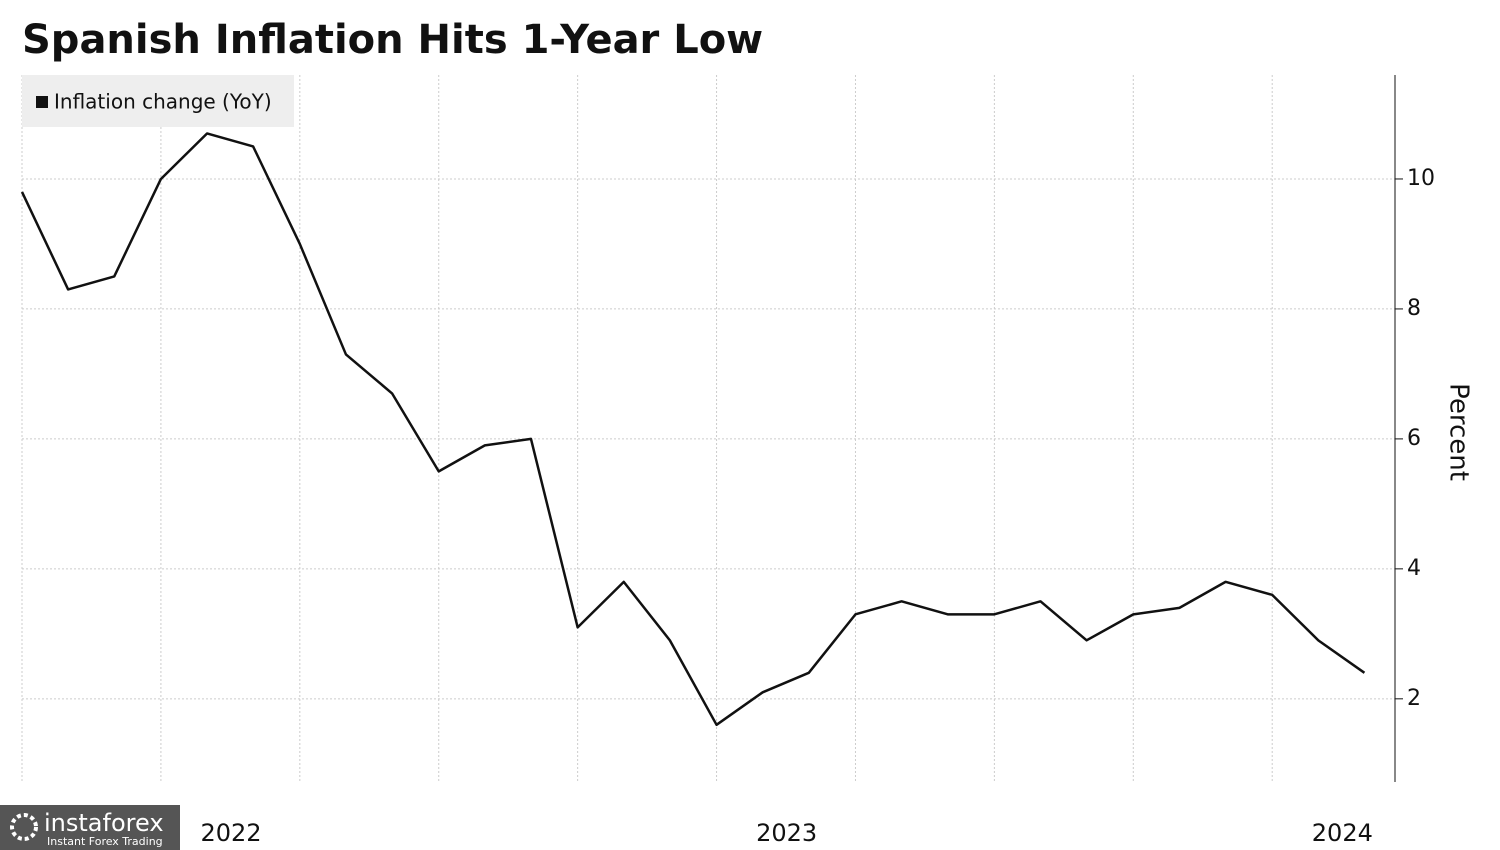 Image resolution: width=1500 pixels, height=850 pixels. Describe the element at coordinates (786, 833) in the screenshot. I see `x-tick-label: 2023` at that location.